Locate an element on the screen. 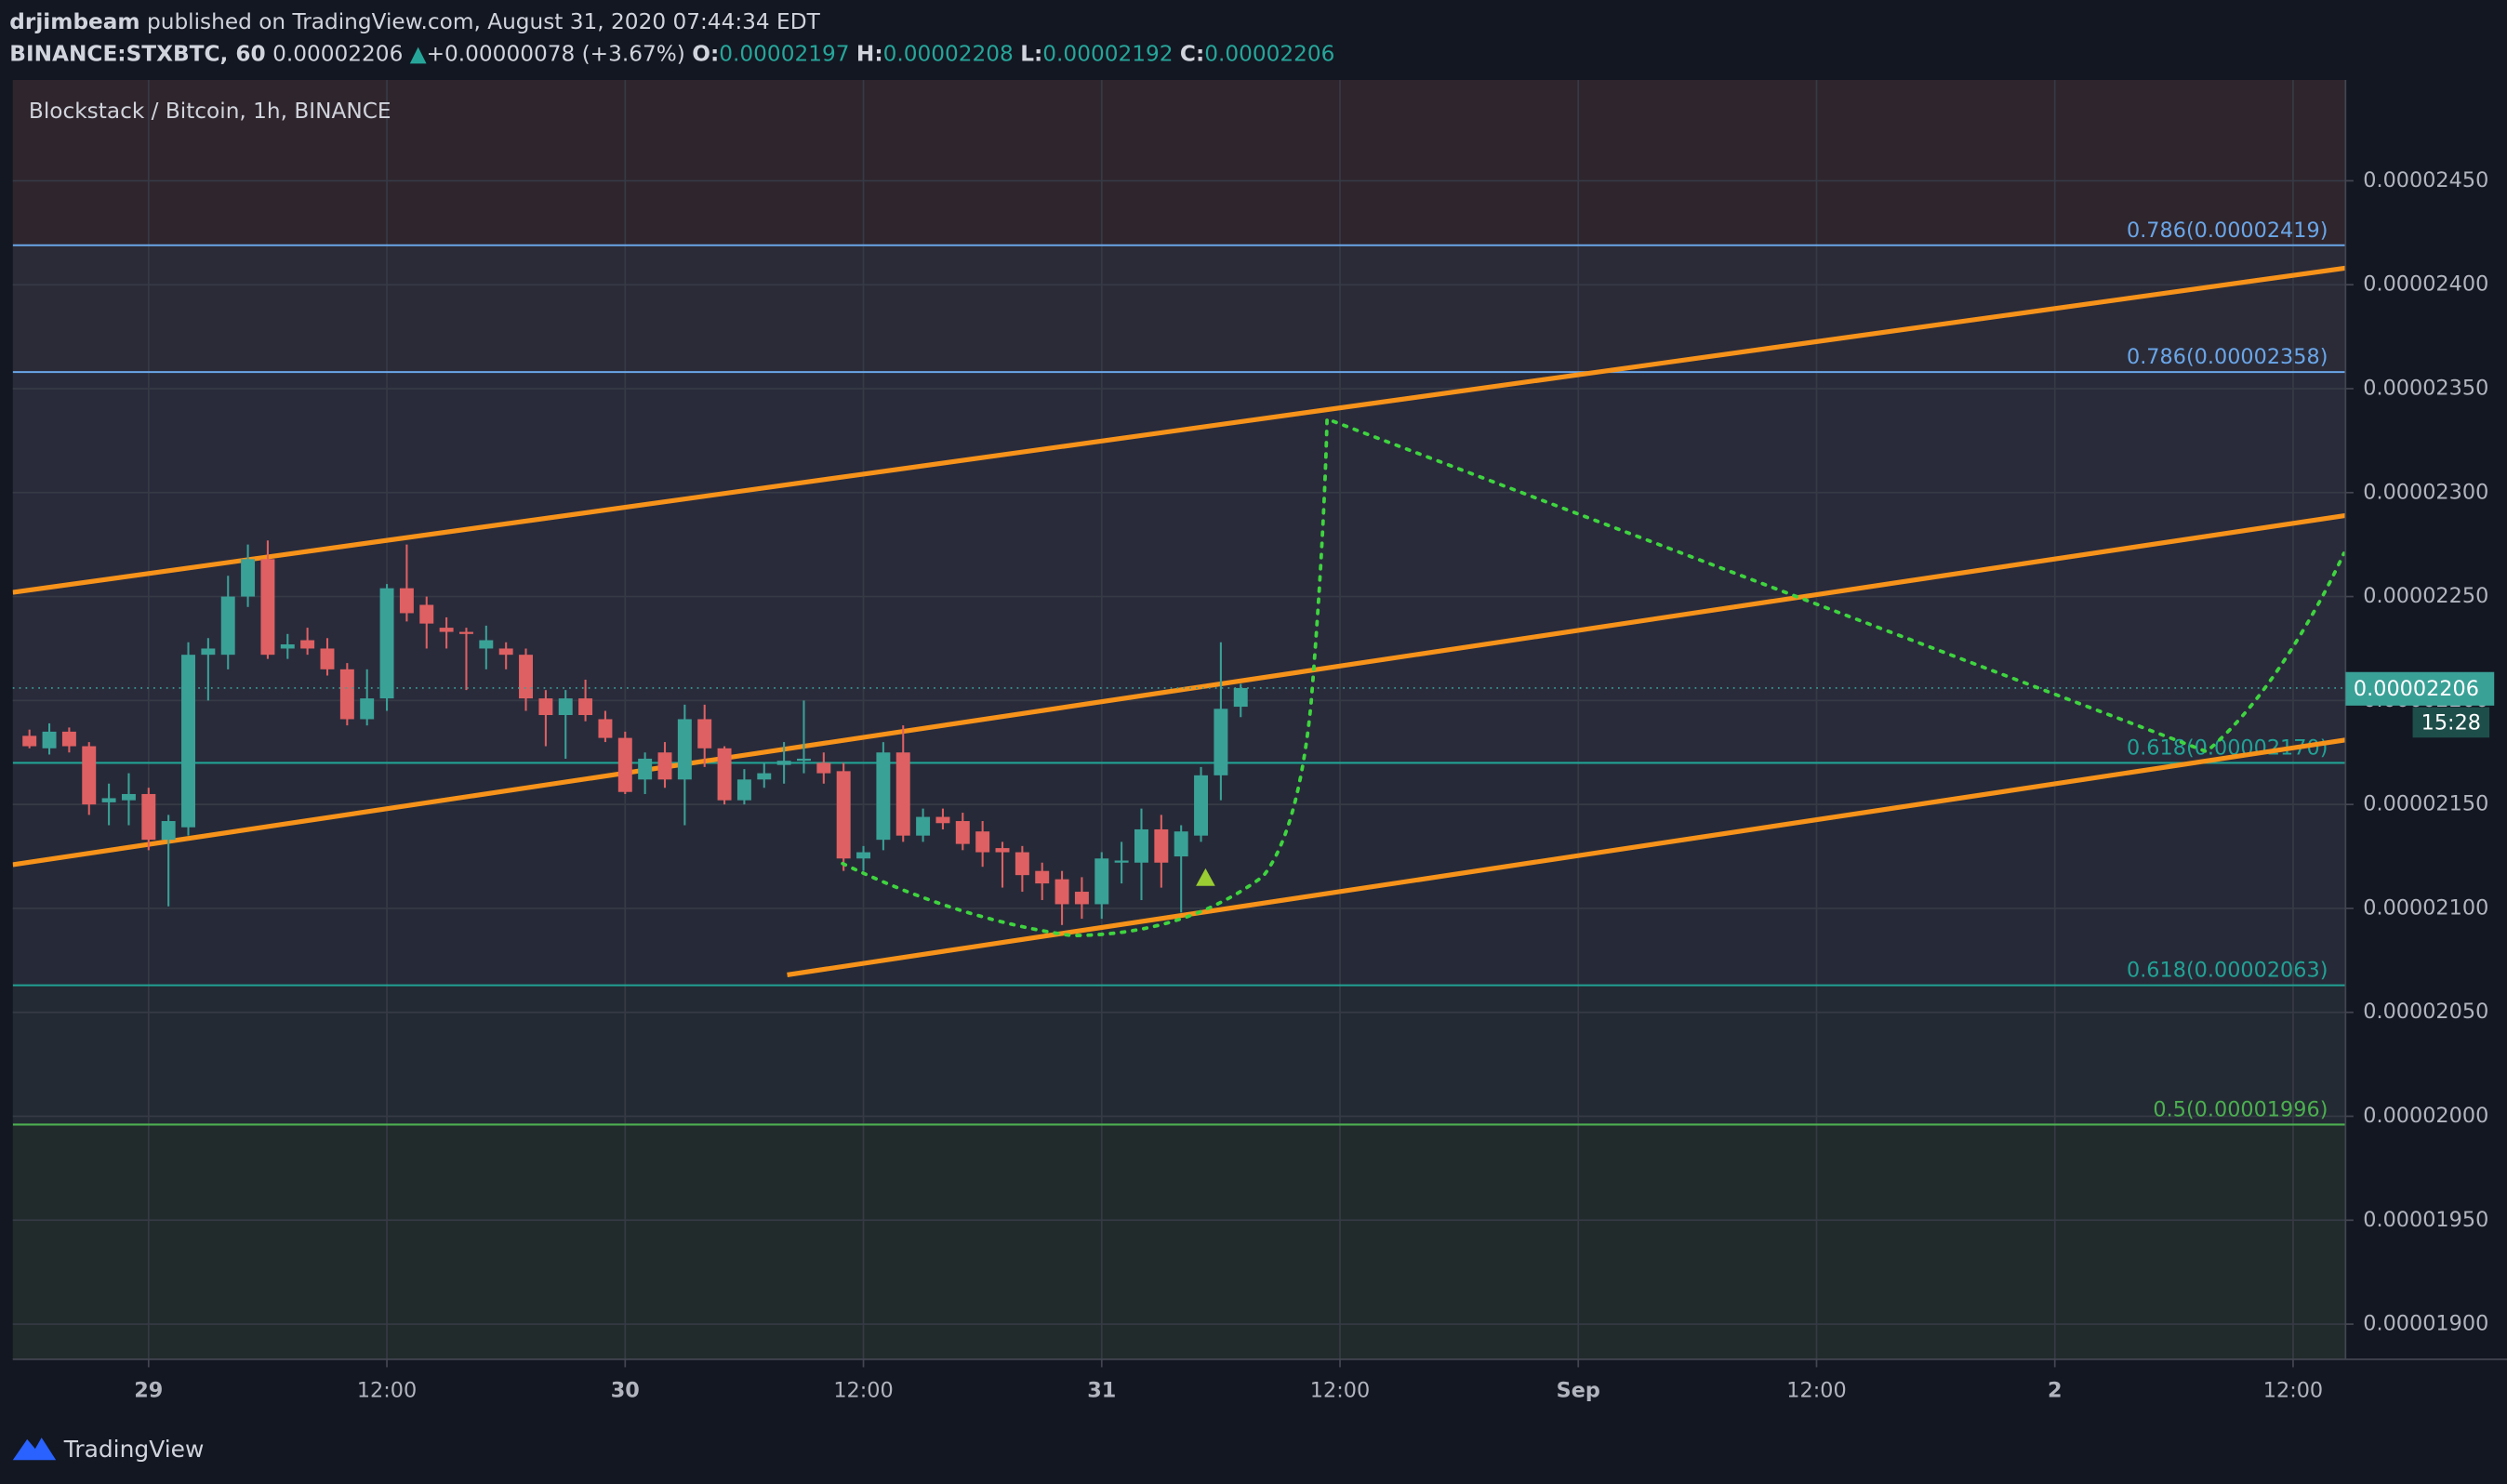 The height and width of the screenshot is (1484, 2507). y-tick-label: 0.00002350 is located at coordinates (2425, 388).